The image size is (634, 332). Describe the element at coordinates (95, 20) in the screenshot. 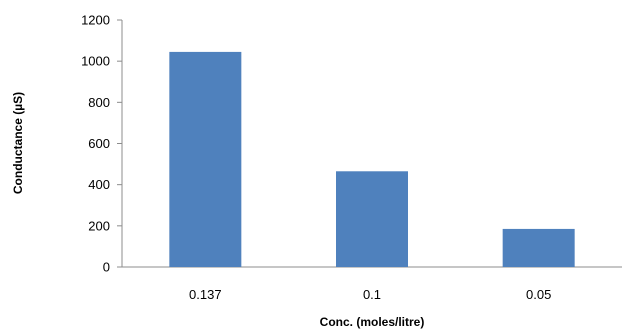

I see `y-tick-label: 1200` at that location.